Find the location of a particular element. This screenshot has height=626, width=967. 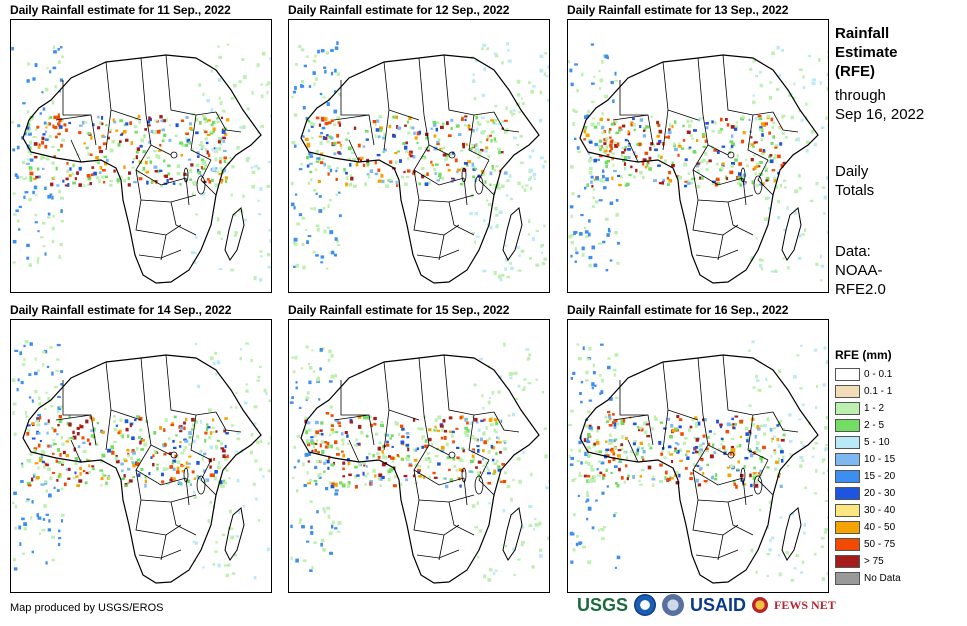

legend-row: 10 - 15 is located at coordinates (868, 459).